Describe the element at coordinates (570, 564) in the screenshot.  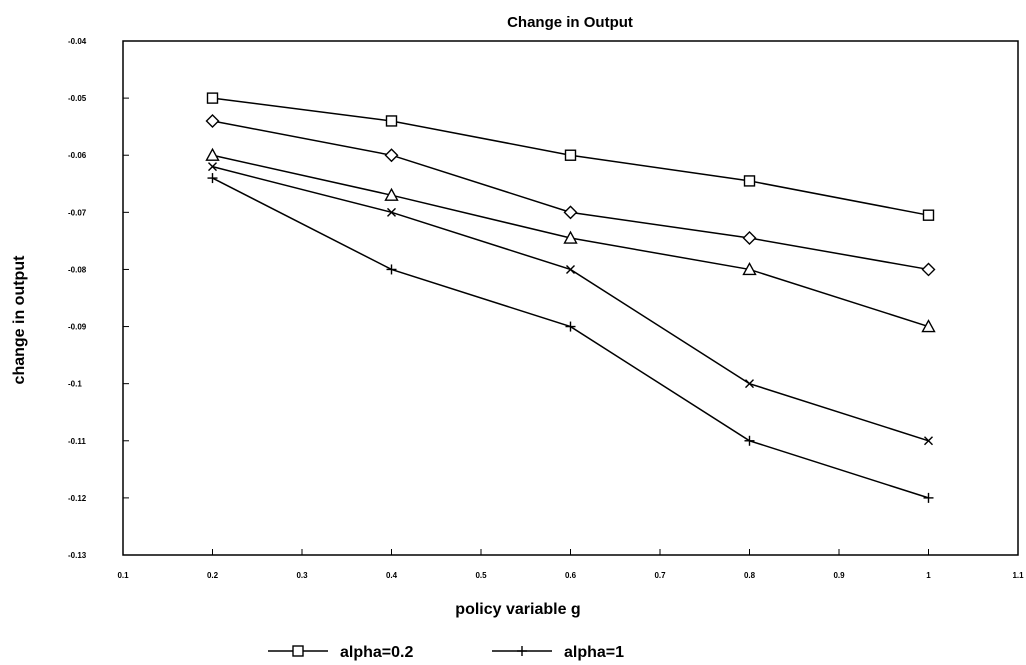
I see `x-axis-ticks: 0.1 0.2 0.3 0.4 0.5 0.6 0.7 0.8 0.9 1 1.1` at that location.